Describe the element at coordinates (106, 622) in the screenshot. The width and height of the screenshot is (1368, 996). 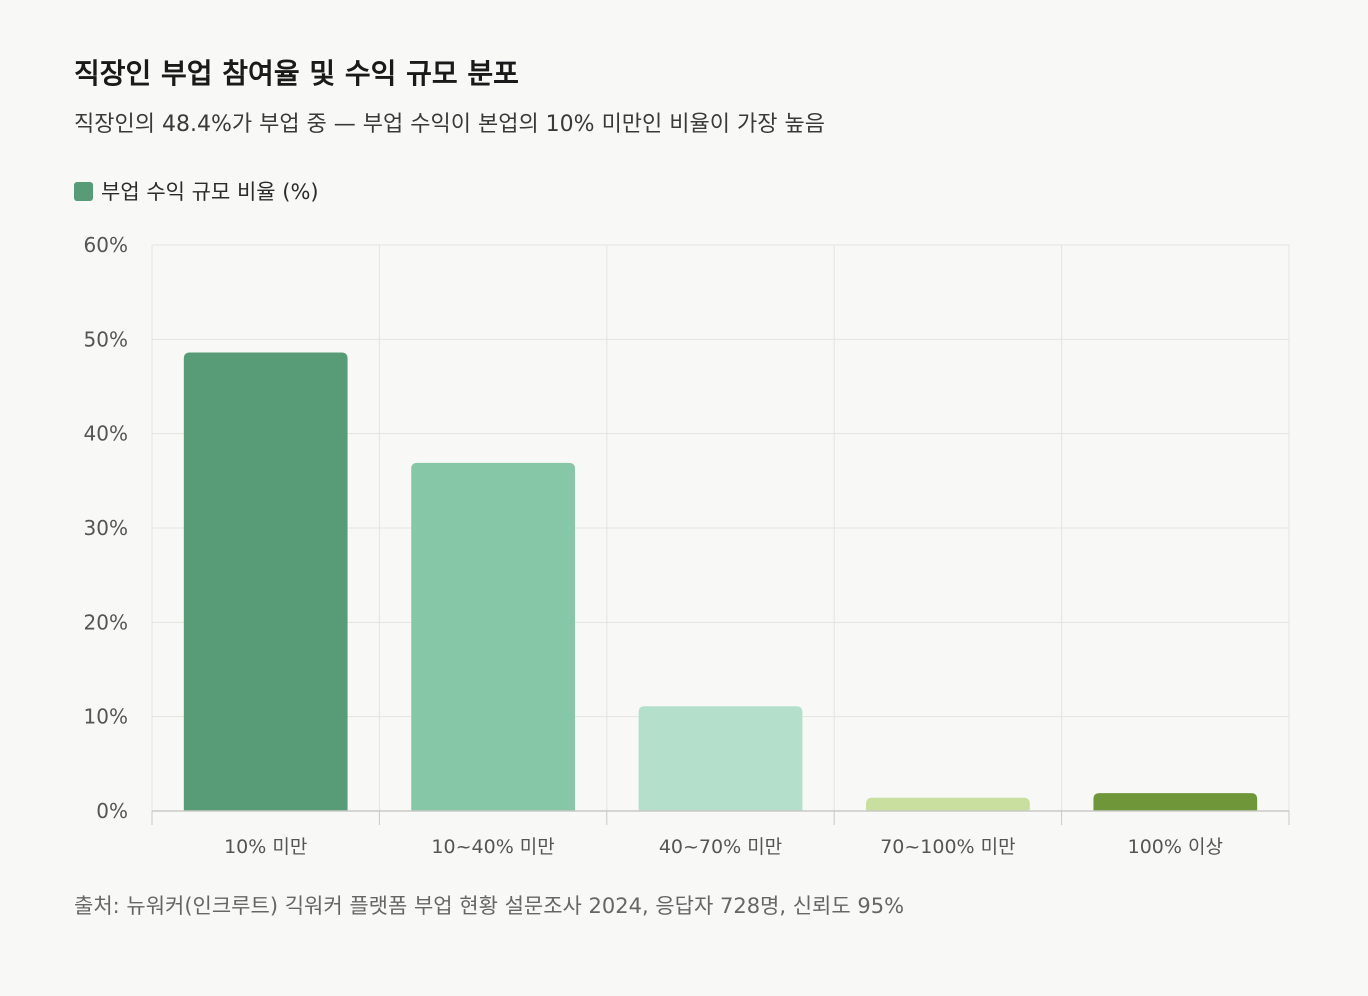
I see `y-tick-label: 20%` at that location.